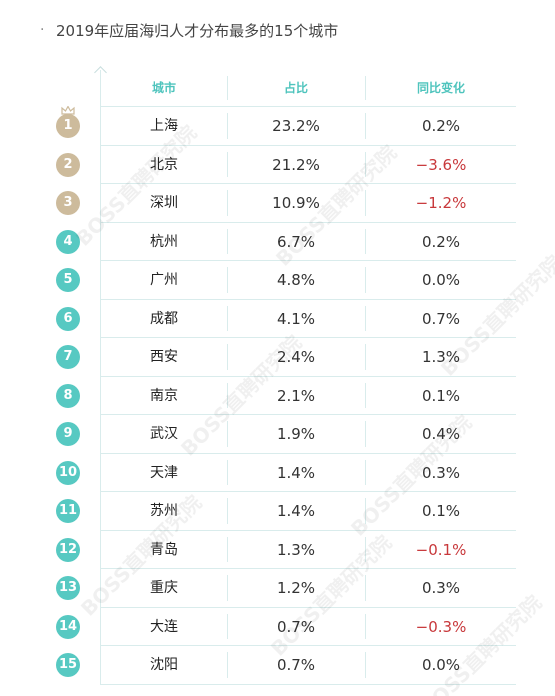  What do you see at coordinates (164, 241) in the screenshot?
I see `city-cell: 杭州` at bounding box center [164, 241].